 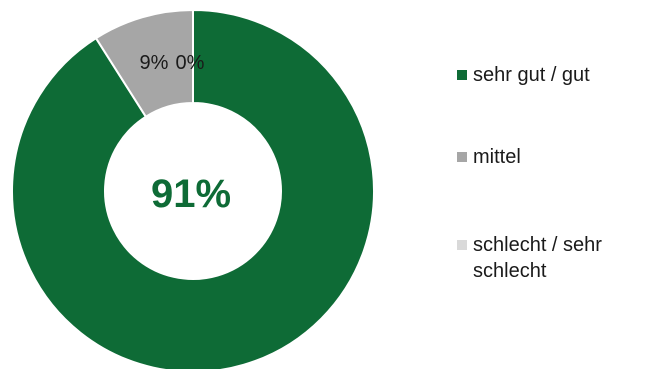 What do you see at coordinates (191, 194) in the screenshot?
I see `center-value-label: 91%` at bounding box center [191, 194].